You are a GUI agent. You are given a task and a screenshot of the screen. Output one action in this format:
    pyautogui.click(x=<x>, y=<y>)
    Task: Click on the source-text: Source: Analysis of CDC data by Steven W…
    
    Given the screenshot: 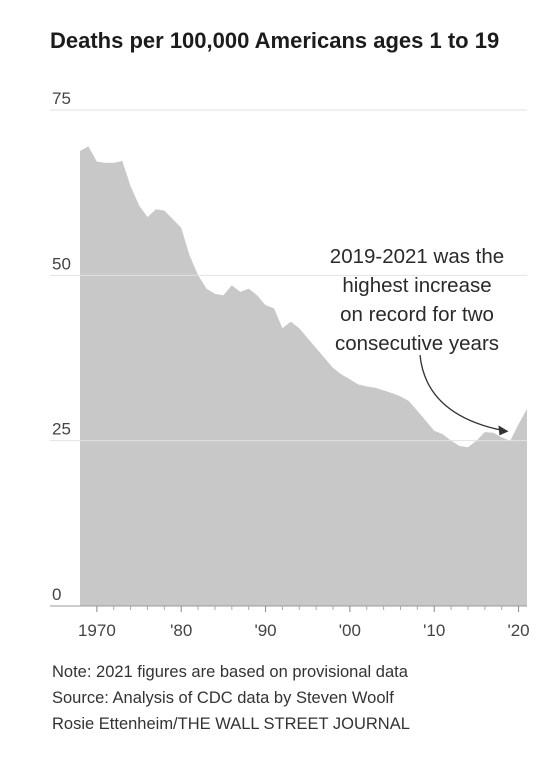 What is the action you would take?
    pyautogui.click(x=223, y=698)
    